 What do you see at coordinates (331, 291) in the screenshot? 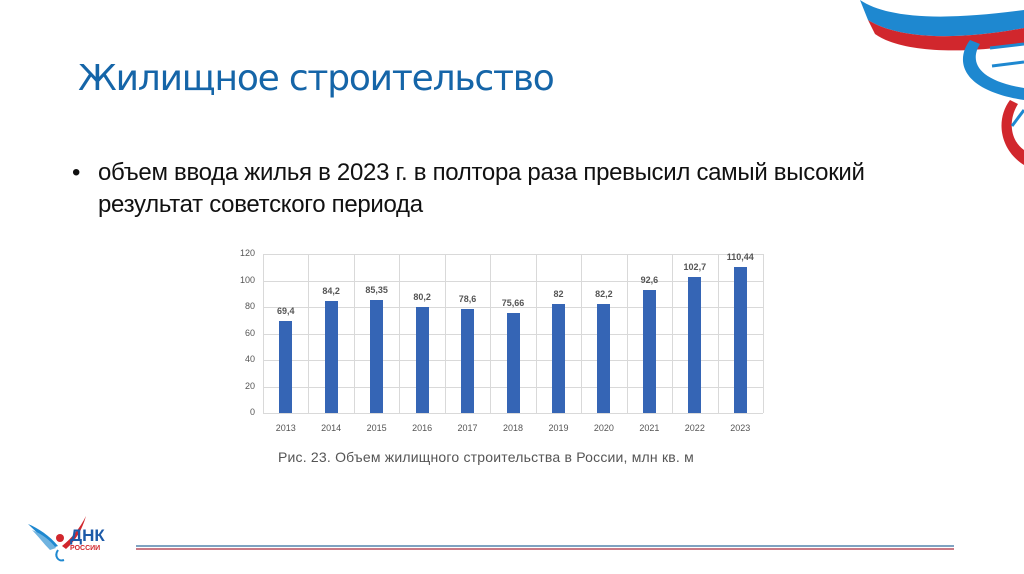
I see `bar-value-label: 84,2` at bounding box center [331, 291].